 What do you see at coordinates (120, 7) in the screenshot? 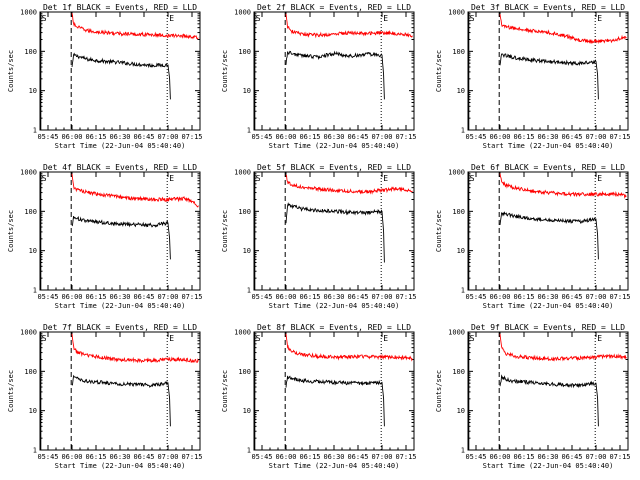
I see `chart-title: Det 1f BLACK = Events, RED = LLD` at bounding box center [120, 7].